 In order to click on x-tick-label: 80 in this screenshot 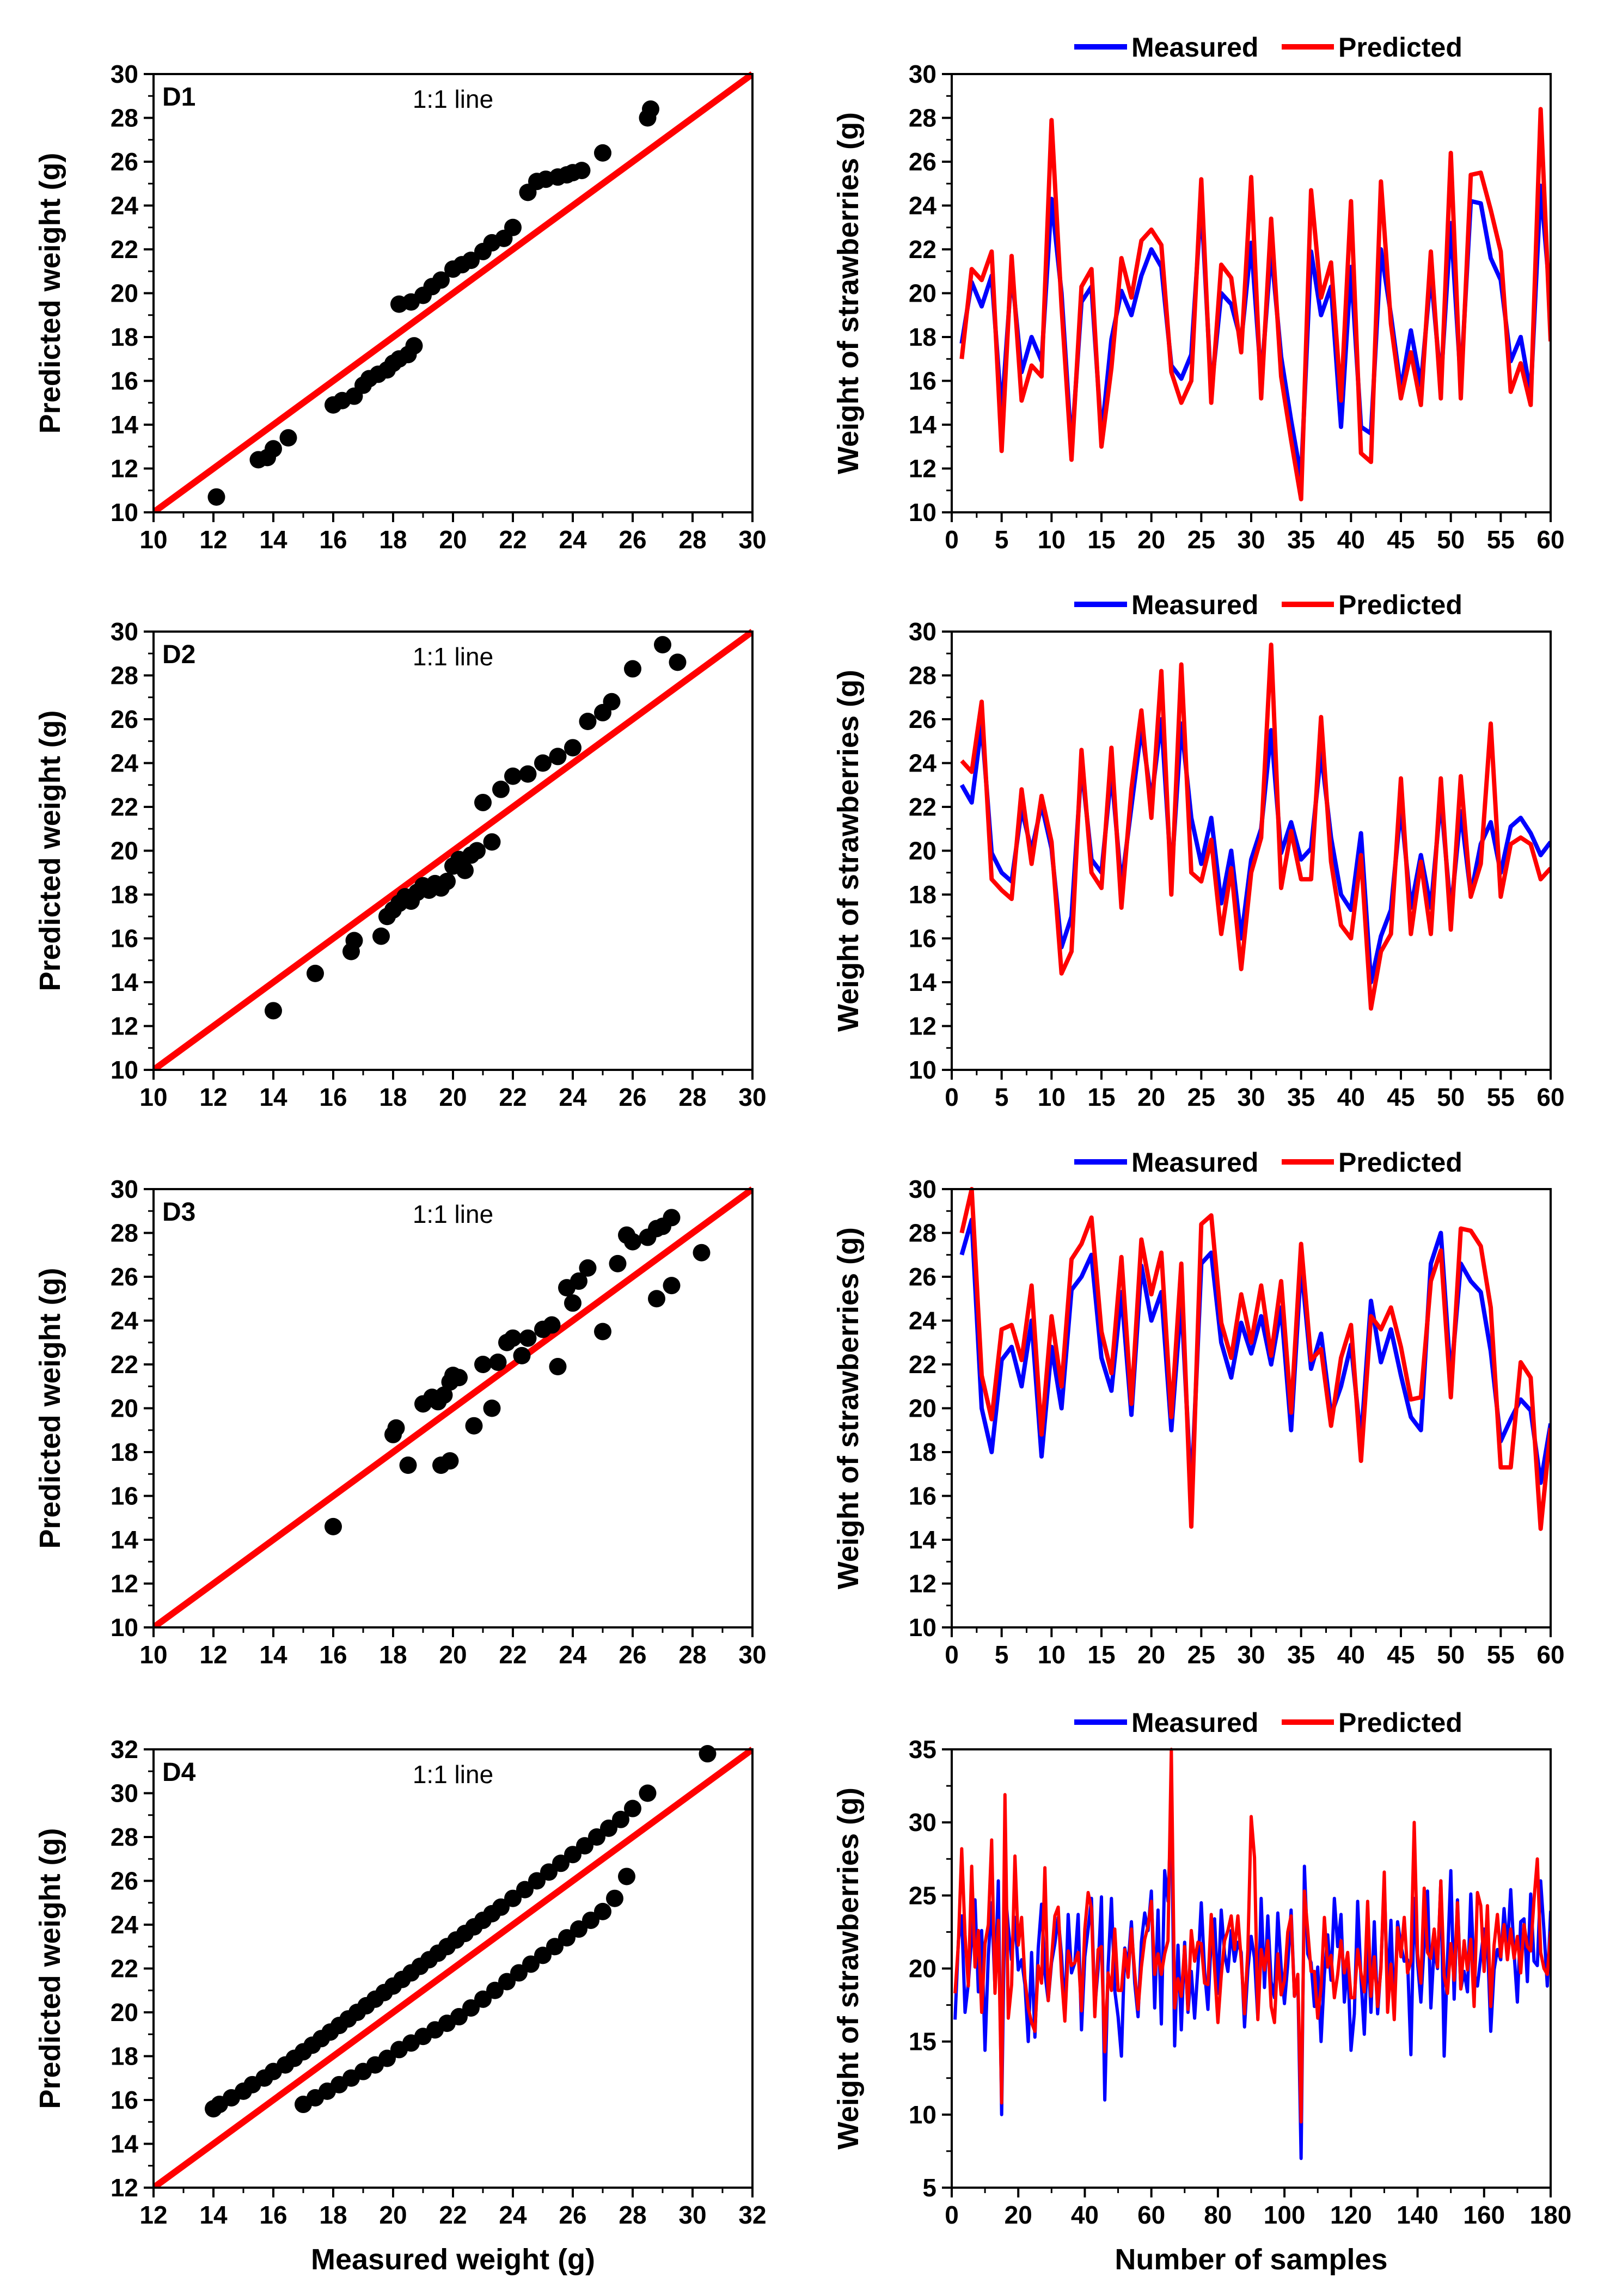, I will do `click(1218, 2215)`.